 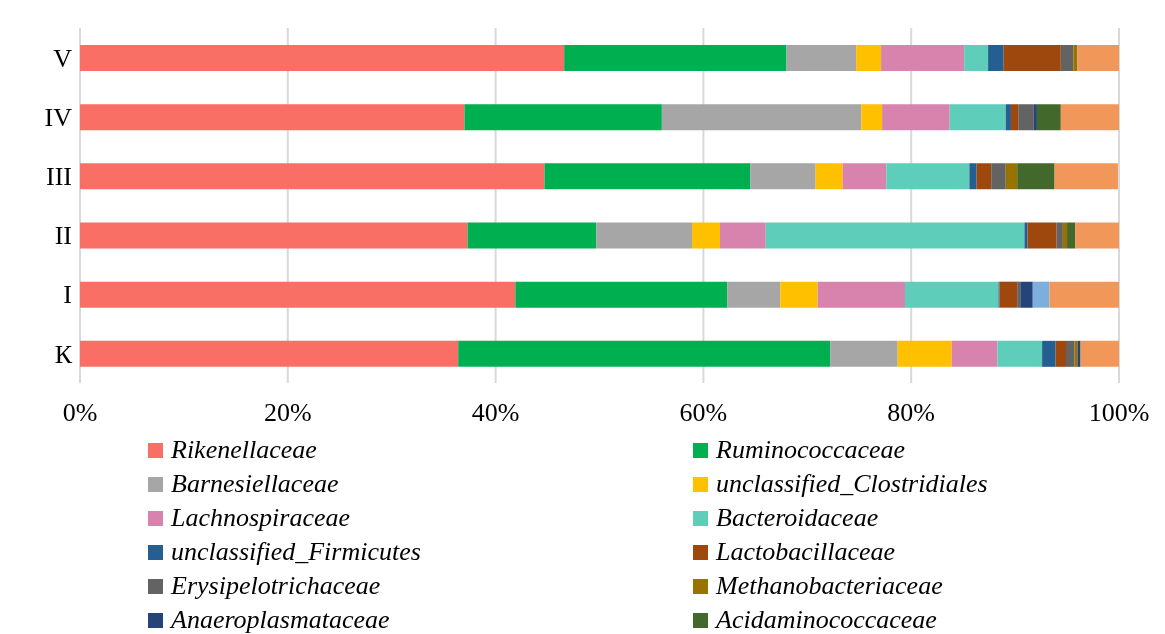 What do you see at coordinates (255, 484) in the screenshot?
I see `legend-label: Barnesiellaceae` at bounding box center [255, 484].